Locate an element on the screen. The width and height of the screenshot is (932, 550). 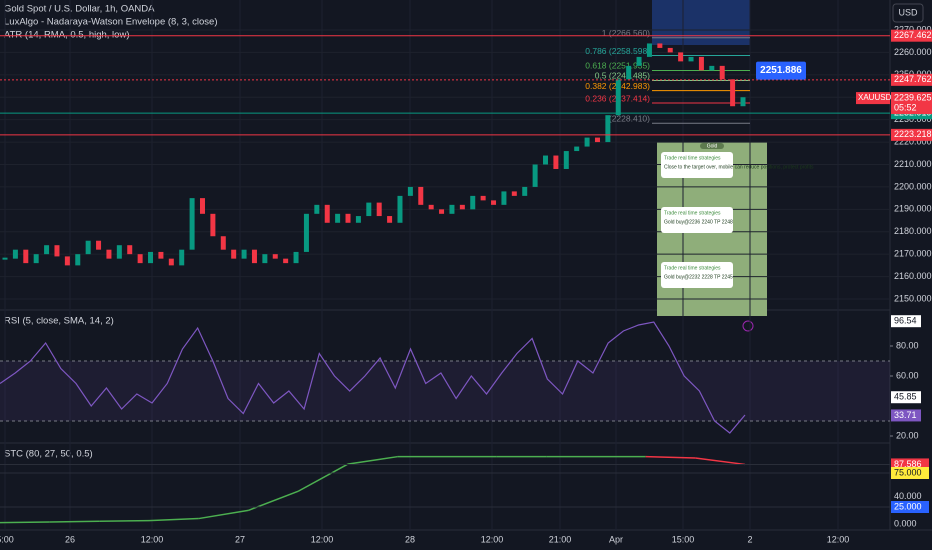
symbol-tag is located at coordinates (873, 98).